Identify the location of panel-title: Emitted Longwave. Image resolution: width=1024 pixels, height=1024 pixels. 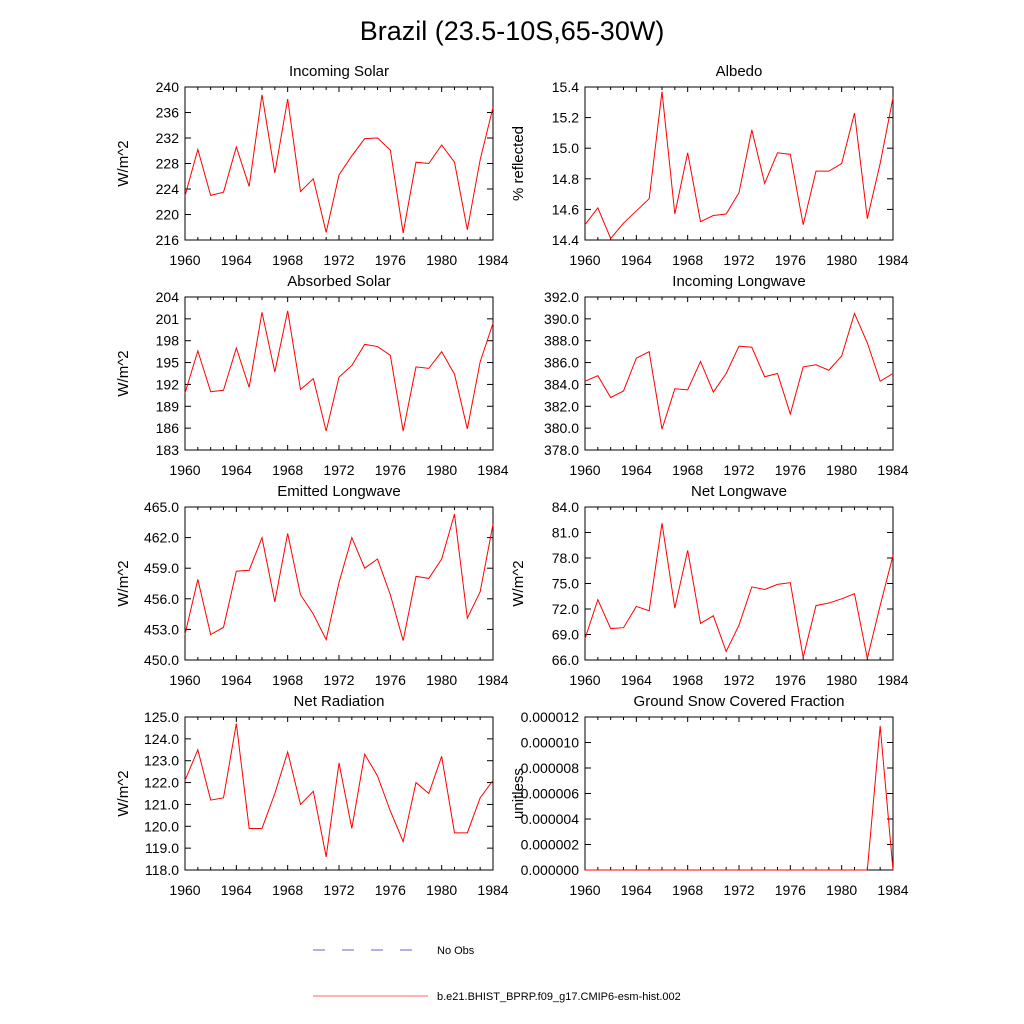
(338, 491).